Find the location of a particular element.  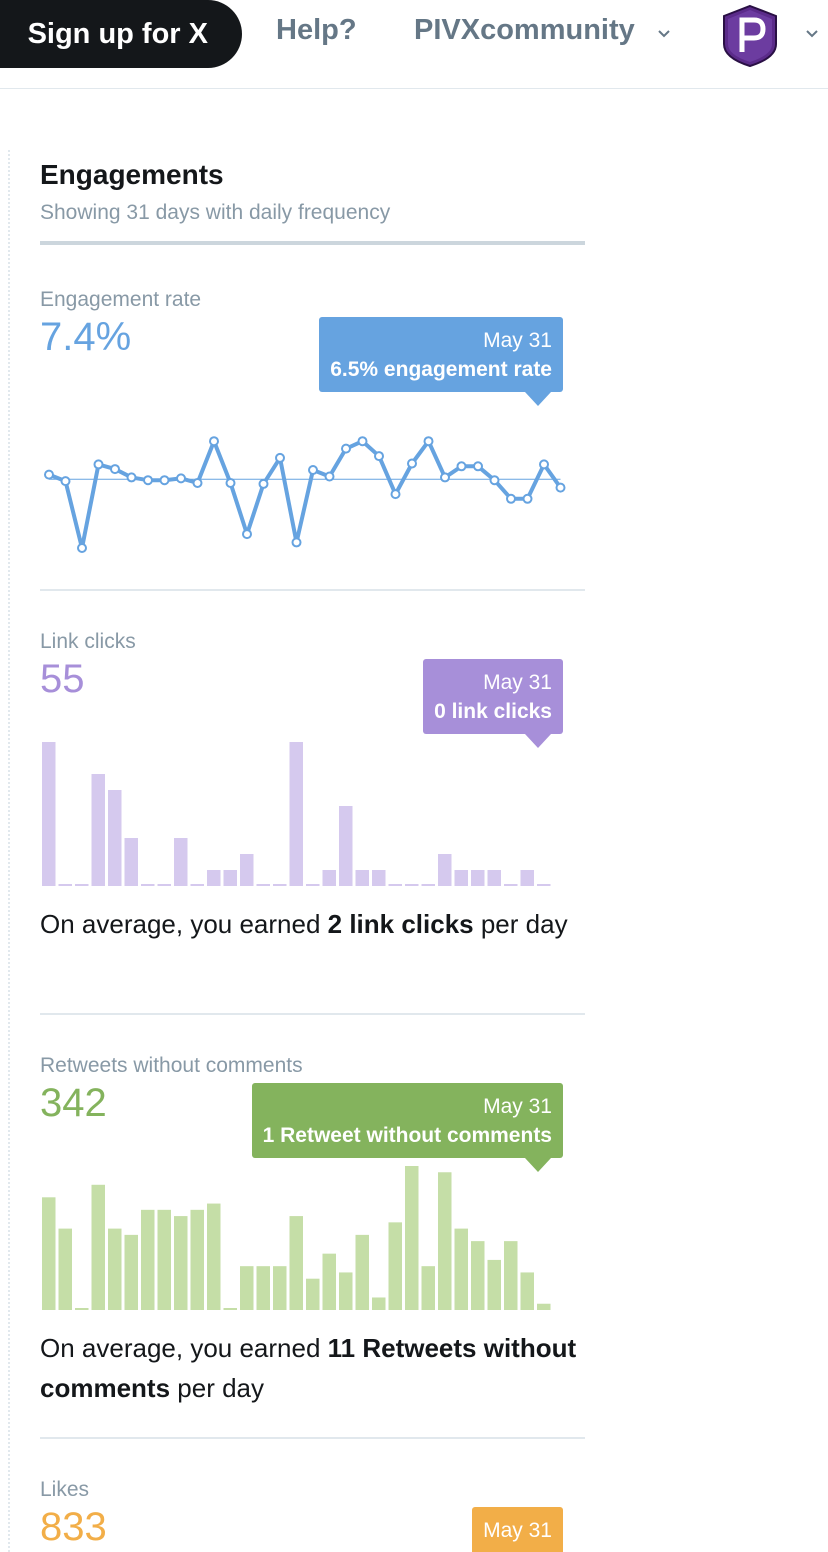

avatar-chevron-down-icon is located at coordinates (812, 34).